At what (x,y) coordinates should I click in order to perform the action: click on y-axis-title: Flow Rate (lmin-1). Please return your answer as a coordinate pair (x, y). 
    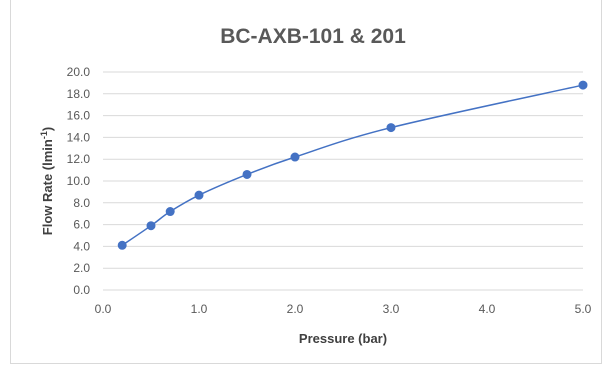
    Looking at the image, I should click on (47, 181).